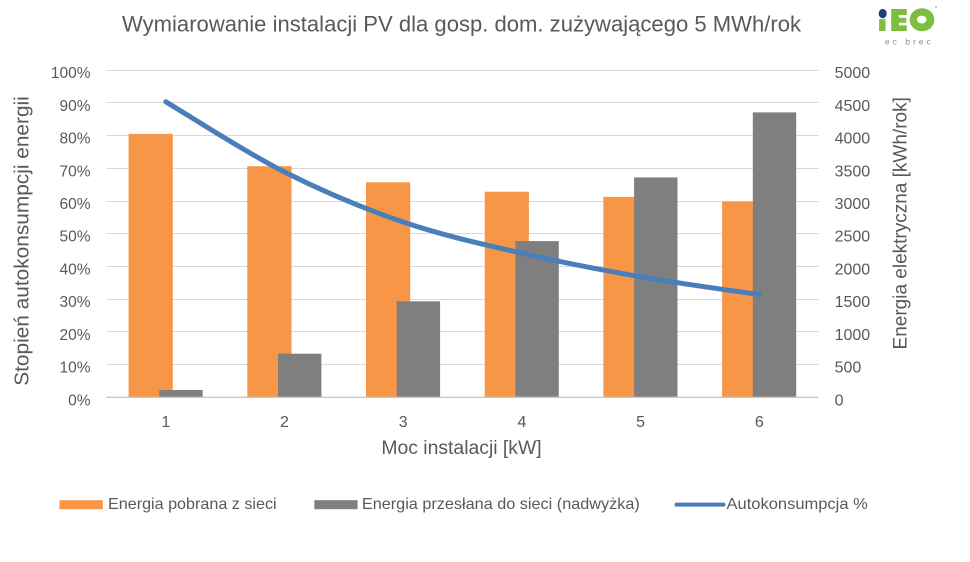 Image resolution: width=970 pixels, height=562 pixels. What do you see at coordinates (165, 422) in the screenshot?
I see `svg-text: 1` at bounding box center [165, 422].